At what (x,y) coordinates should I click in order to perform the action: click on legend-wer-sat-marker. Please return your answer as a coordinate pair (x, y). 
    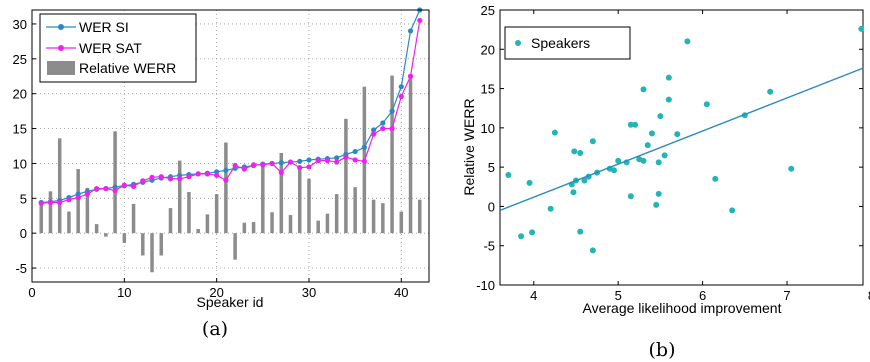
    Looking at the image, I should click on (61, 48).